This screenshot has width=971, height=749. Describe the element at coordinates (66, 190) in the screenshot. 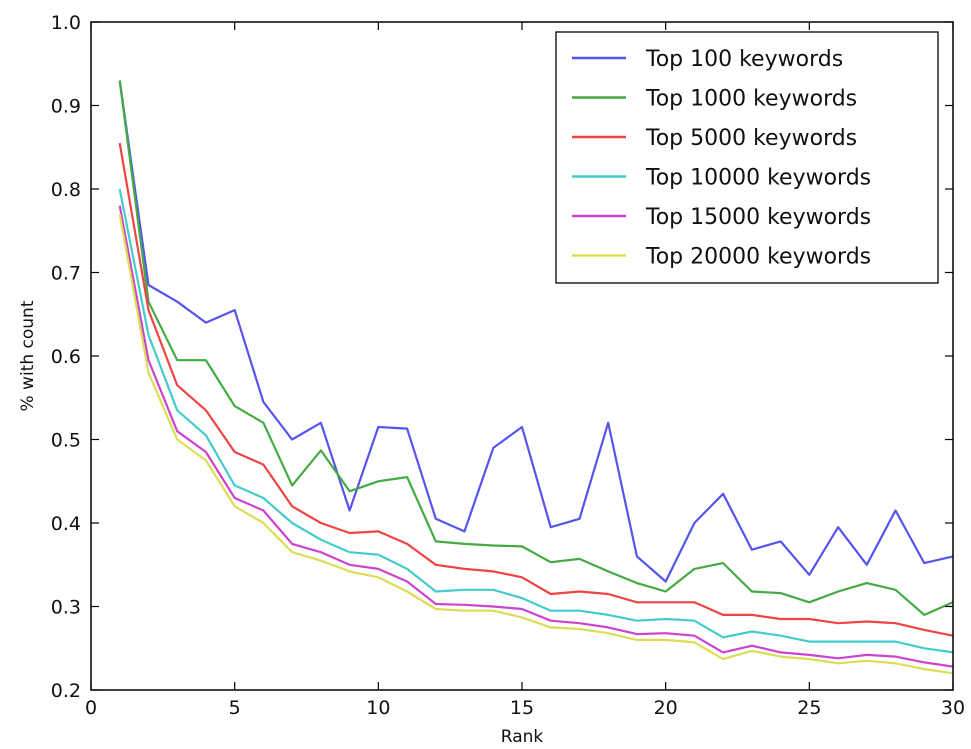

I see `y-tick-label: 0.8` at that location.